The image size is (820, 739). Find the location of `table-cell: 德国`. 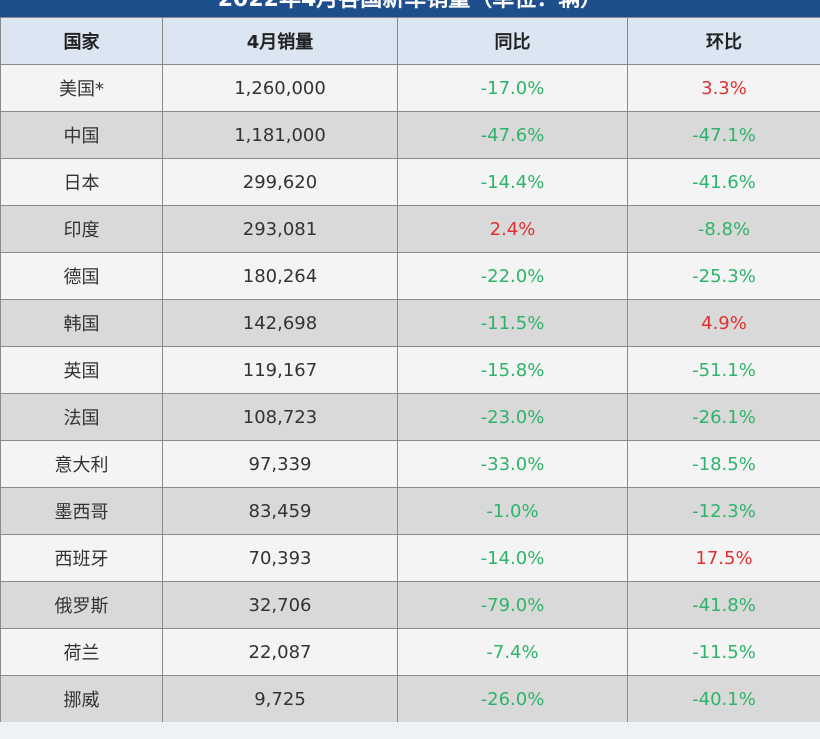

table-cell: 德国 is located at coordinates (81, 276).